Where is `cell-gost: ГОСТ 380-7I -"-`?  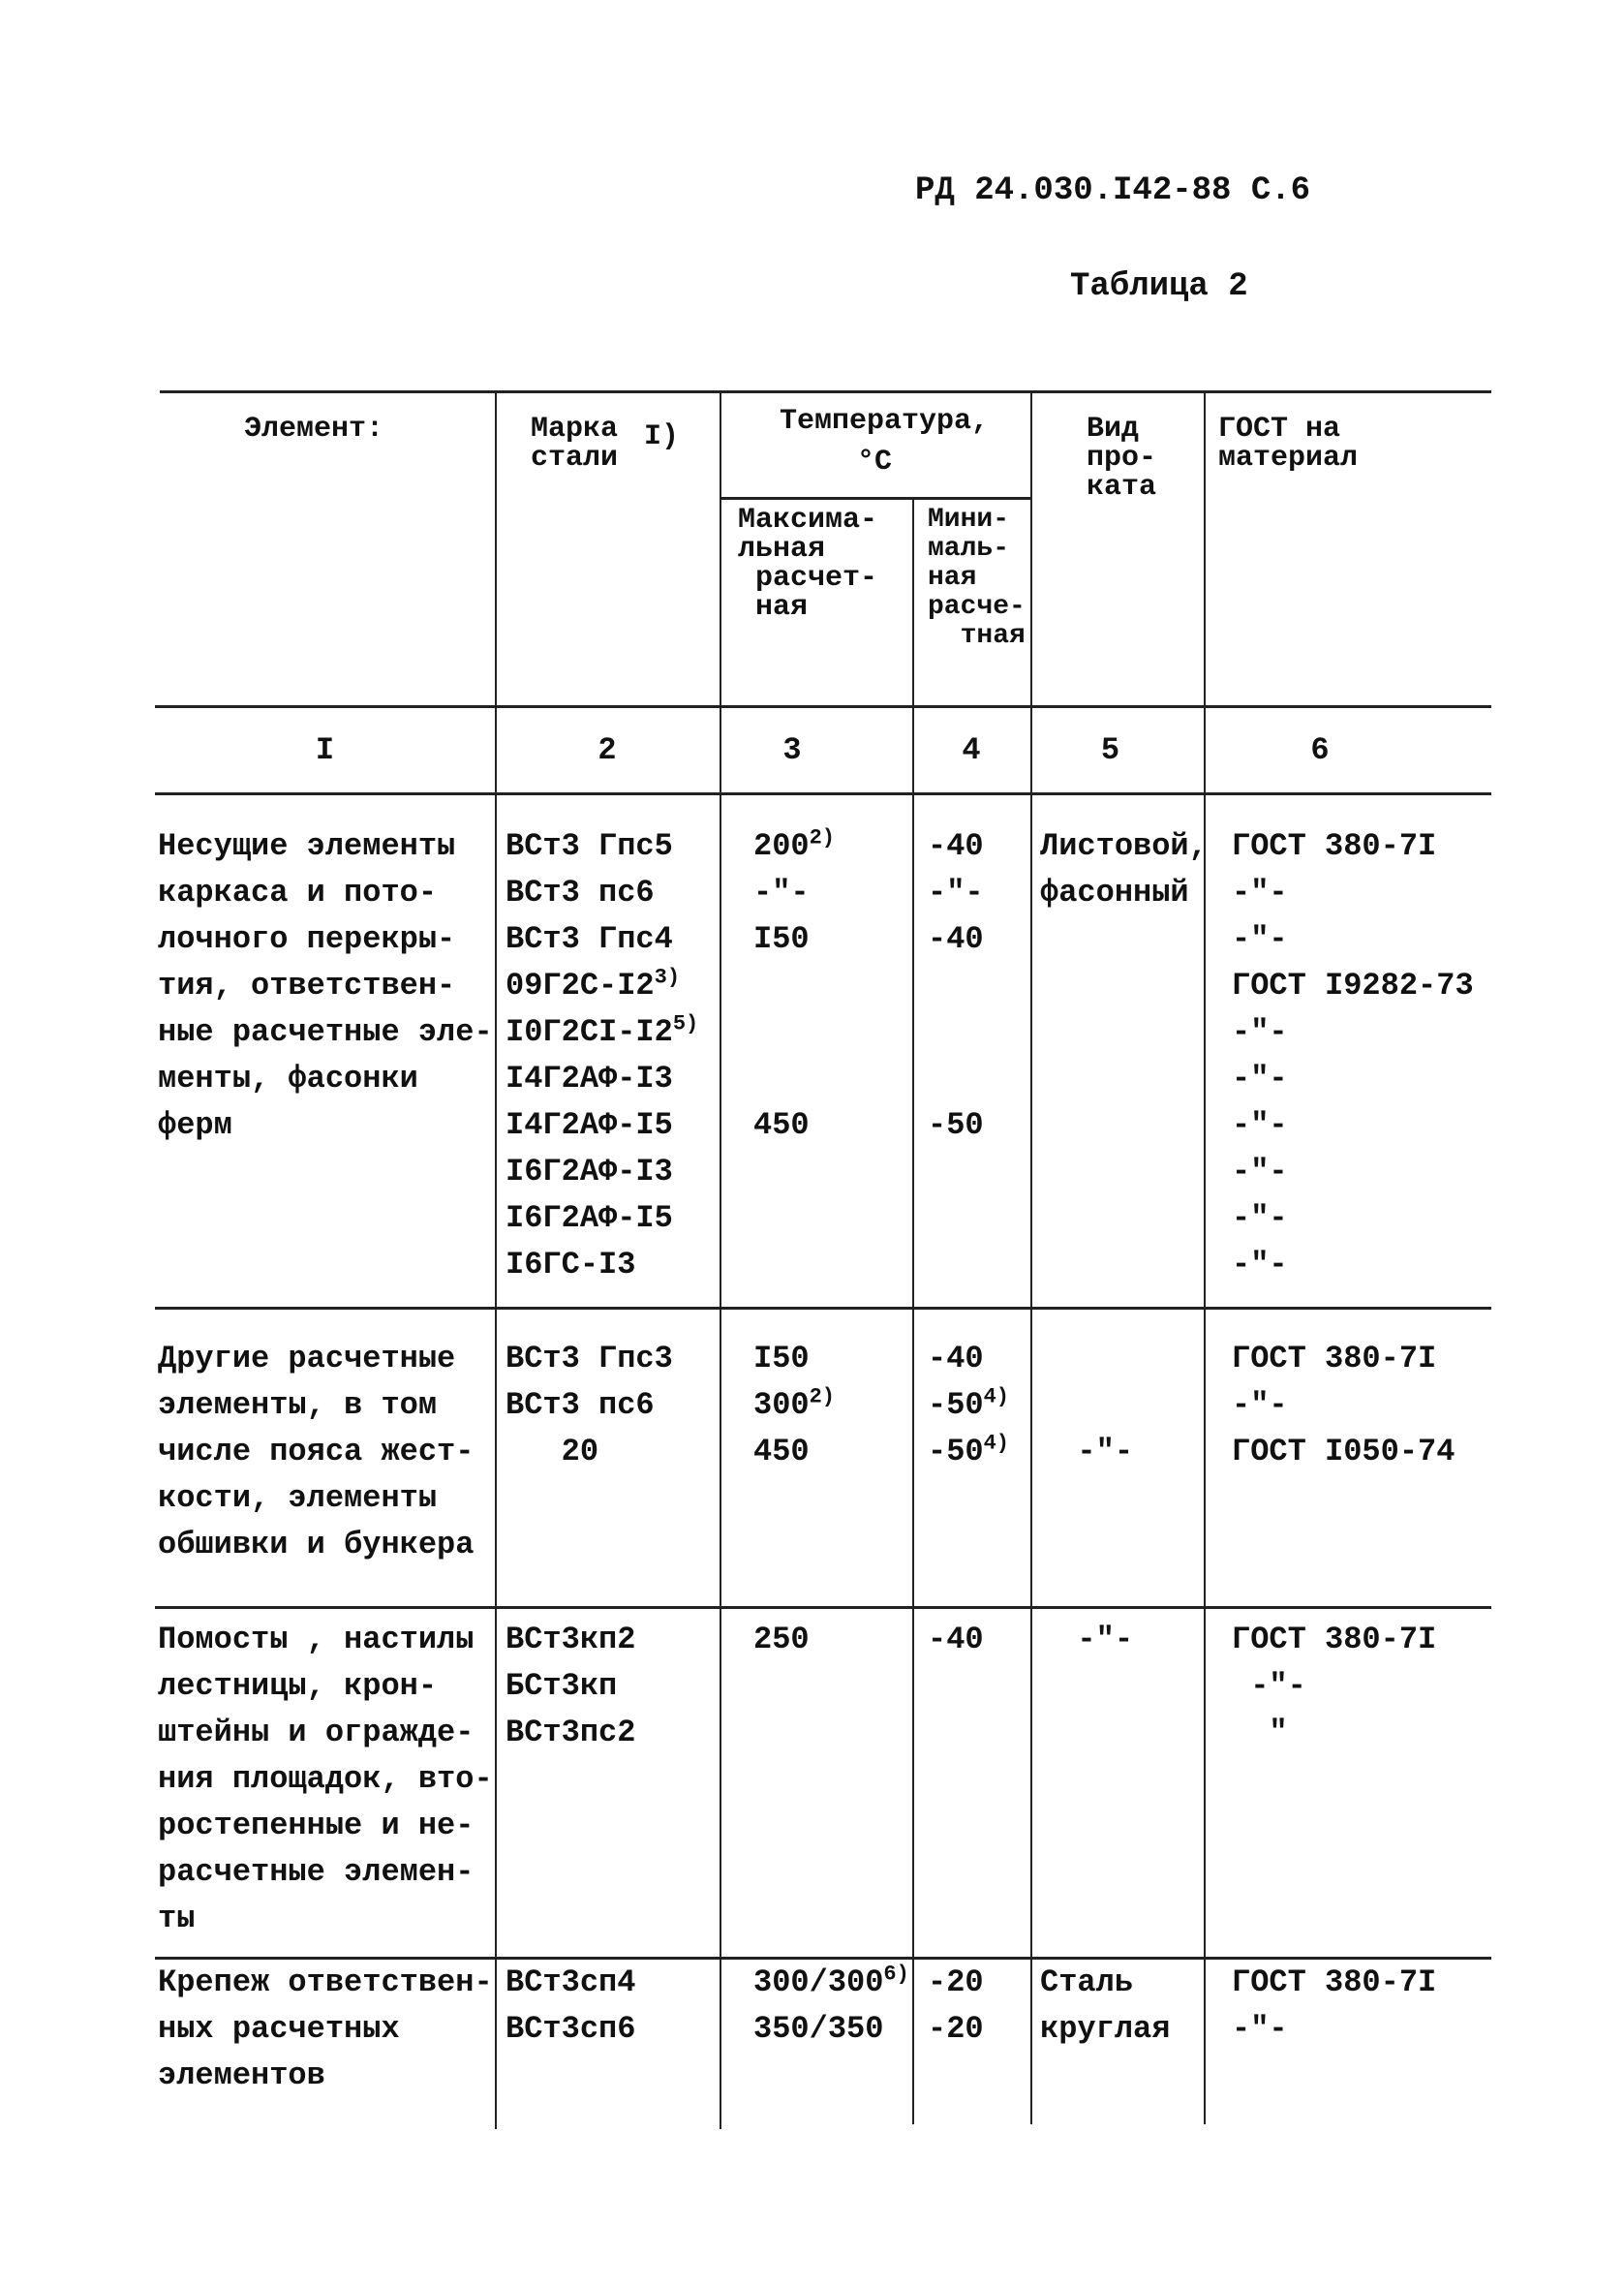 cell-gost: ГОСТ 380-7I -"- is located at coordinates (1334, 2007).